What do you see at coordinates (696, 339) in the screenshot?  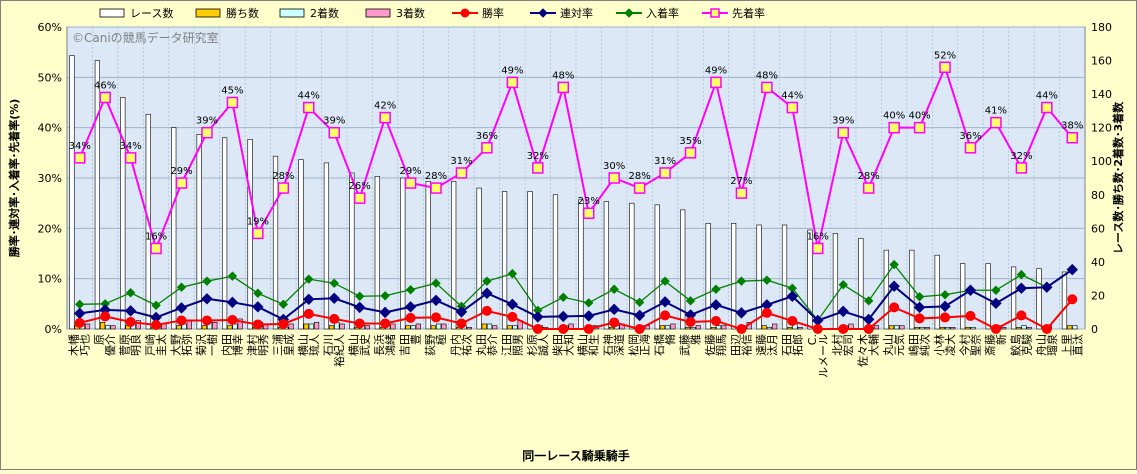 I see `x-tick-label-given: 雅` at bounding box center [696, 339].